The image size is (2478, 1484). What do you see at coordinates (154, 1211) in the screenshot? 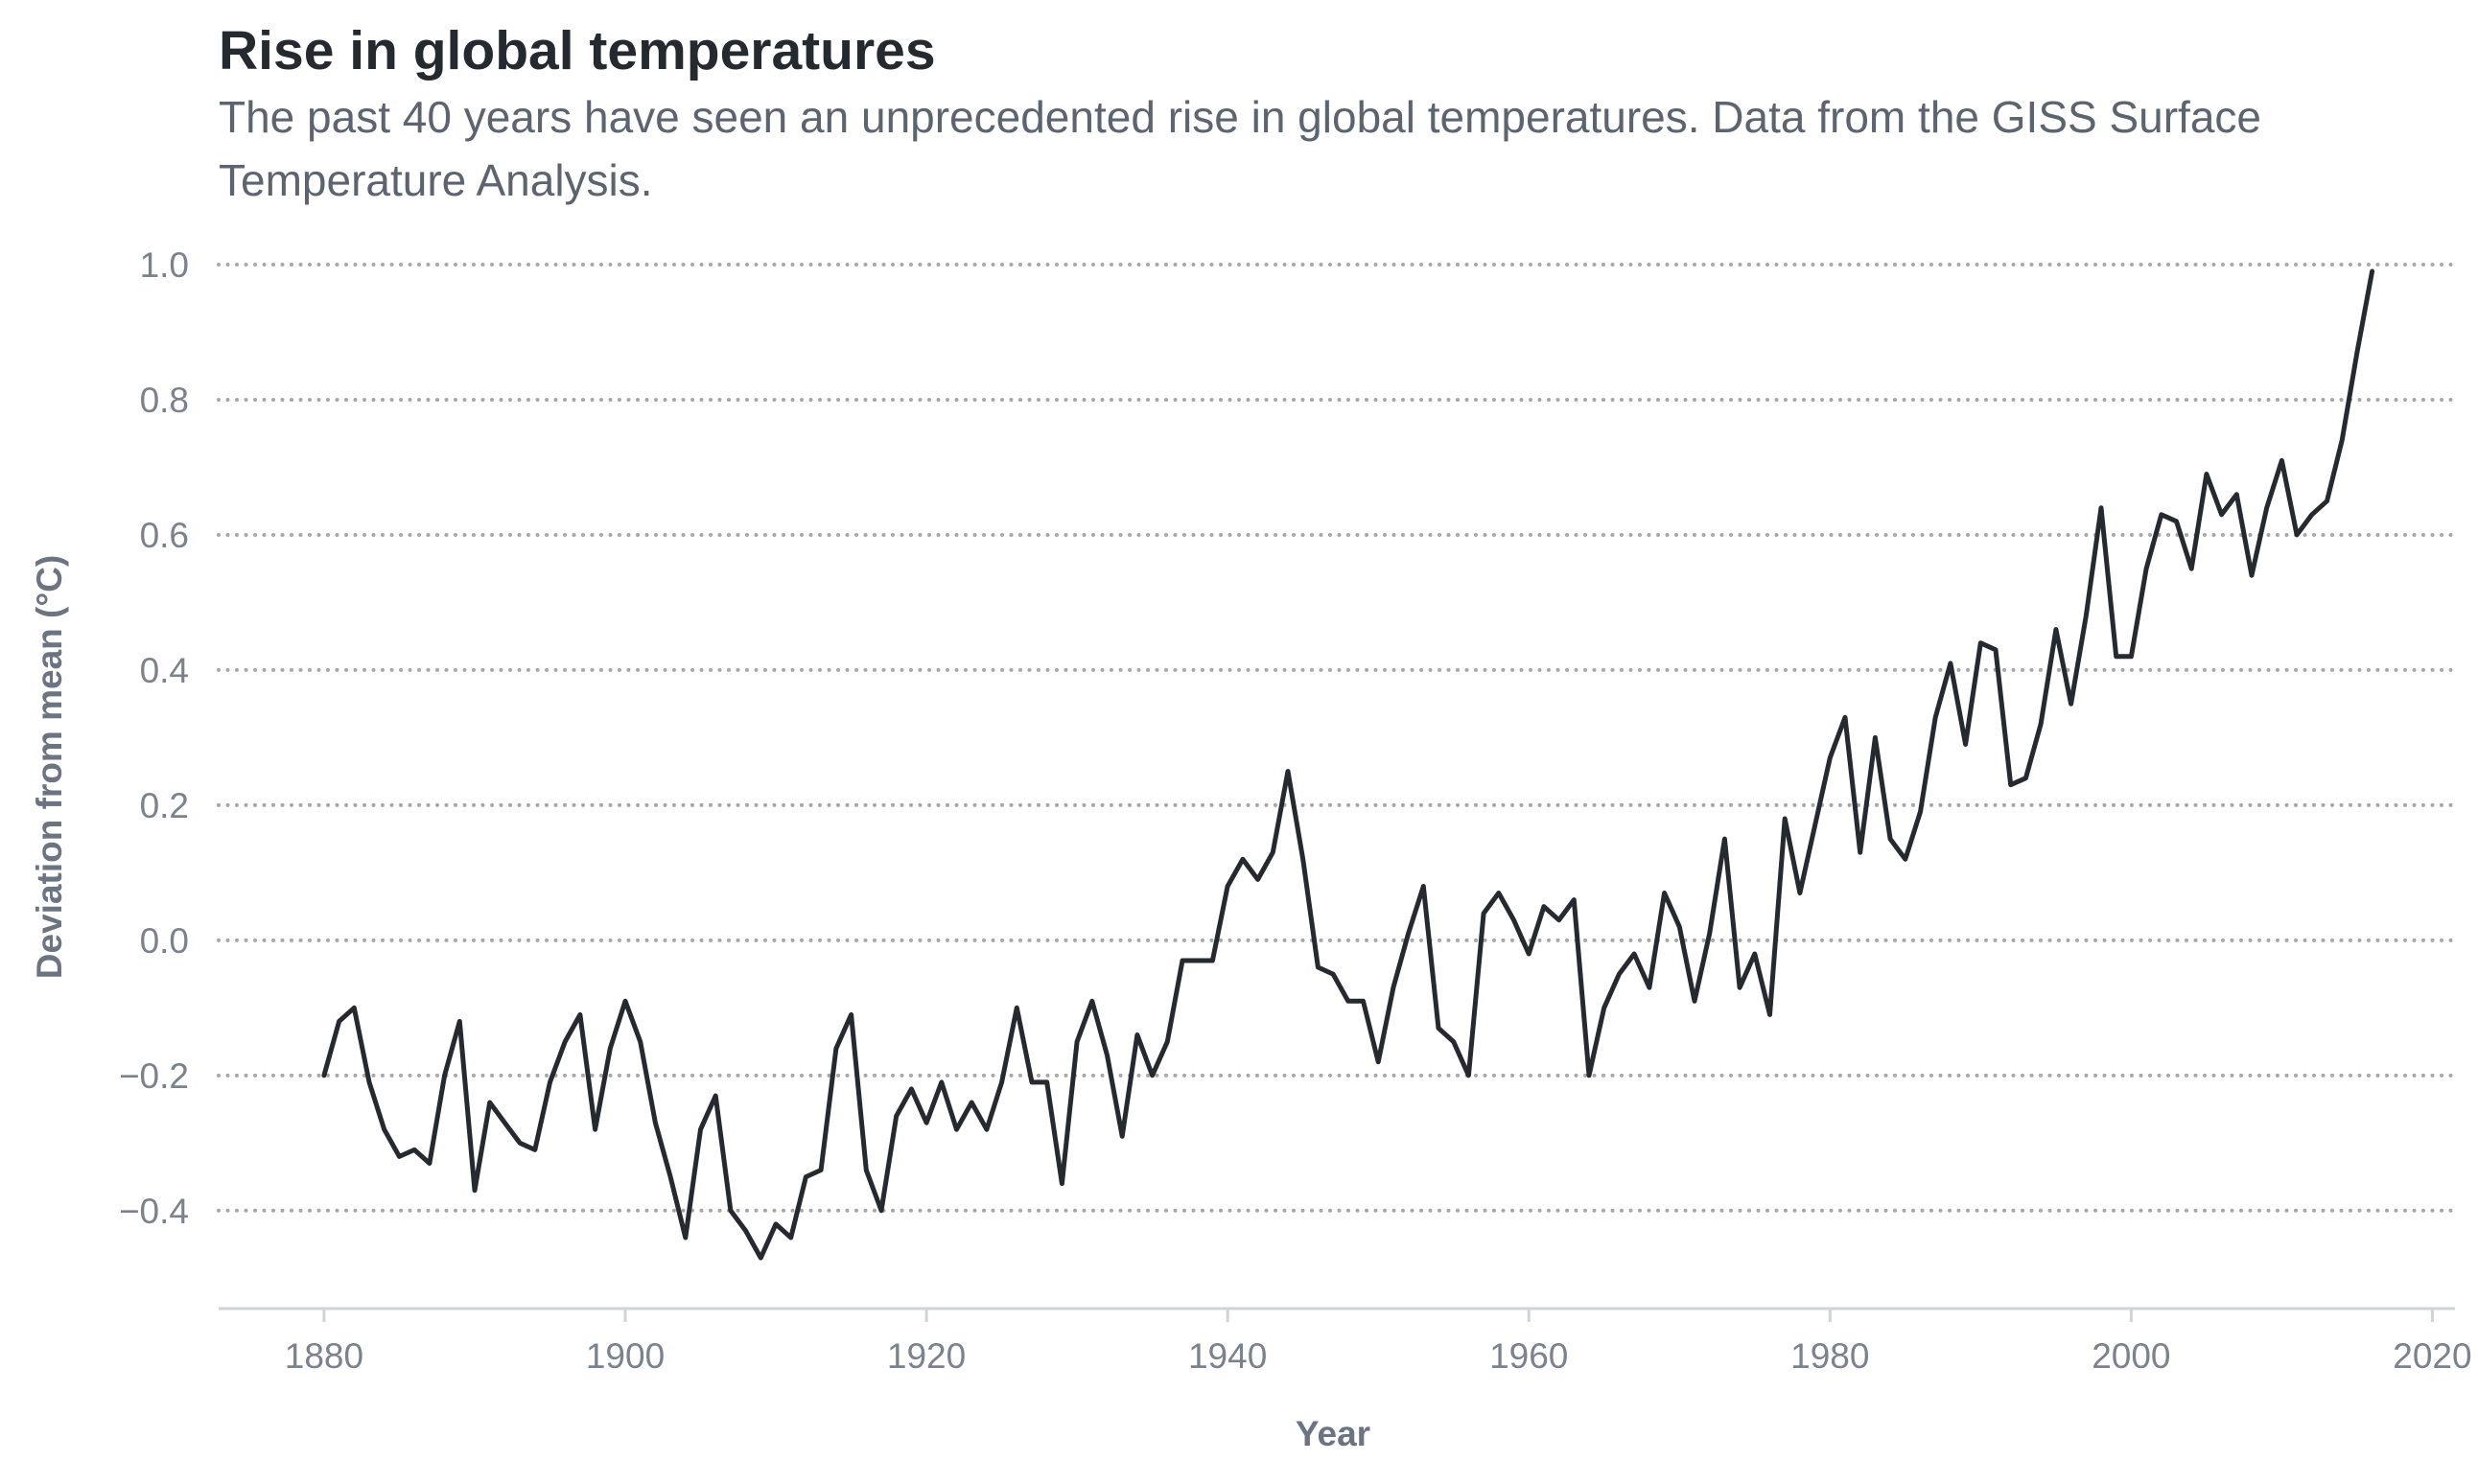
I see `y-tick-label: −0.4` at bounding box center [154, 1211].